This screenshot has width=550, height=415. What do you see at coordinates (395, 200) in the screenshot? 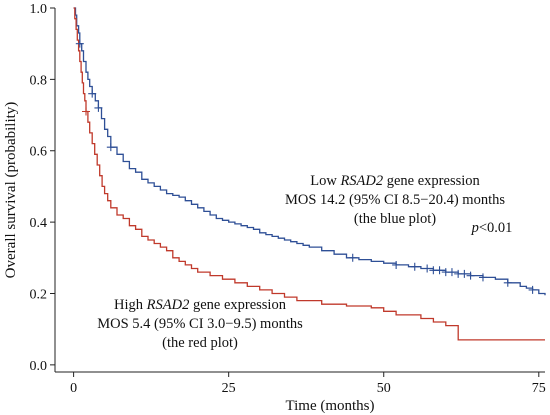
I see `low-expression-line2: MOS 14.2 (95% CI 8.5−20.4) months` at bounding box center [395, 200].